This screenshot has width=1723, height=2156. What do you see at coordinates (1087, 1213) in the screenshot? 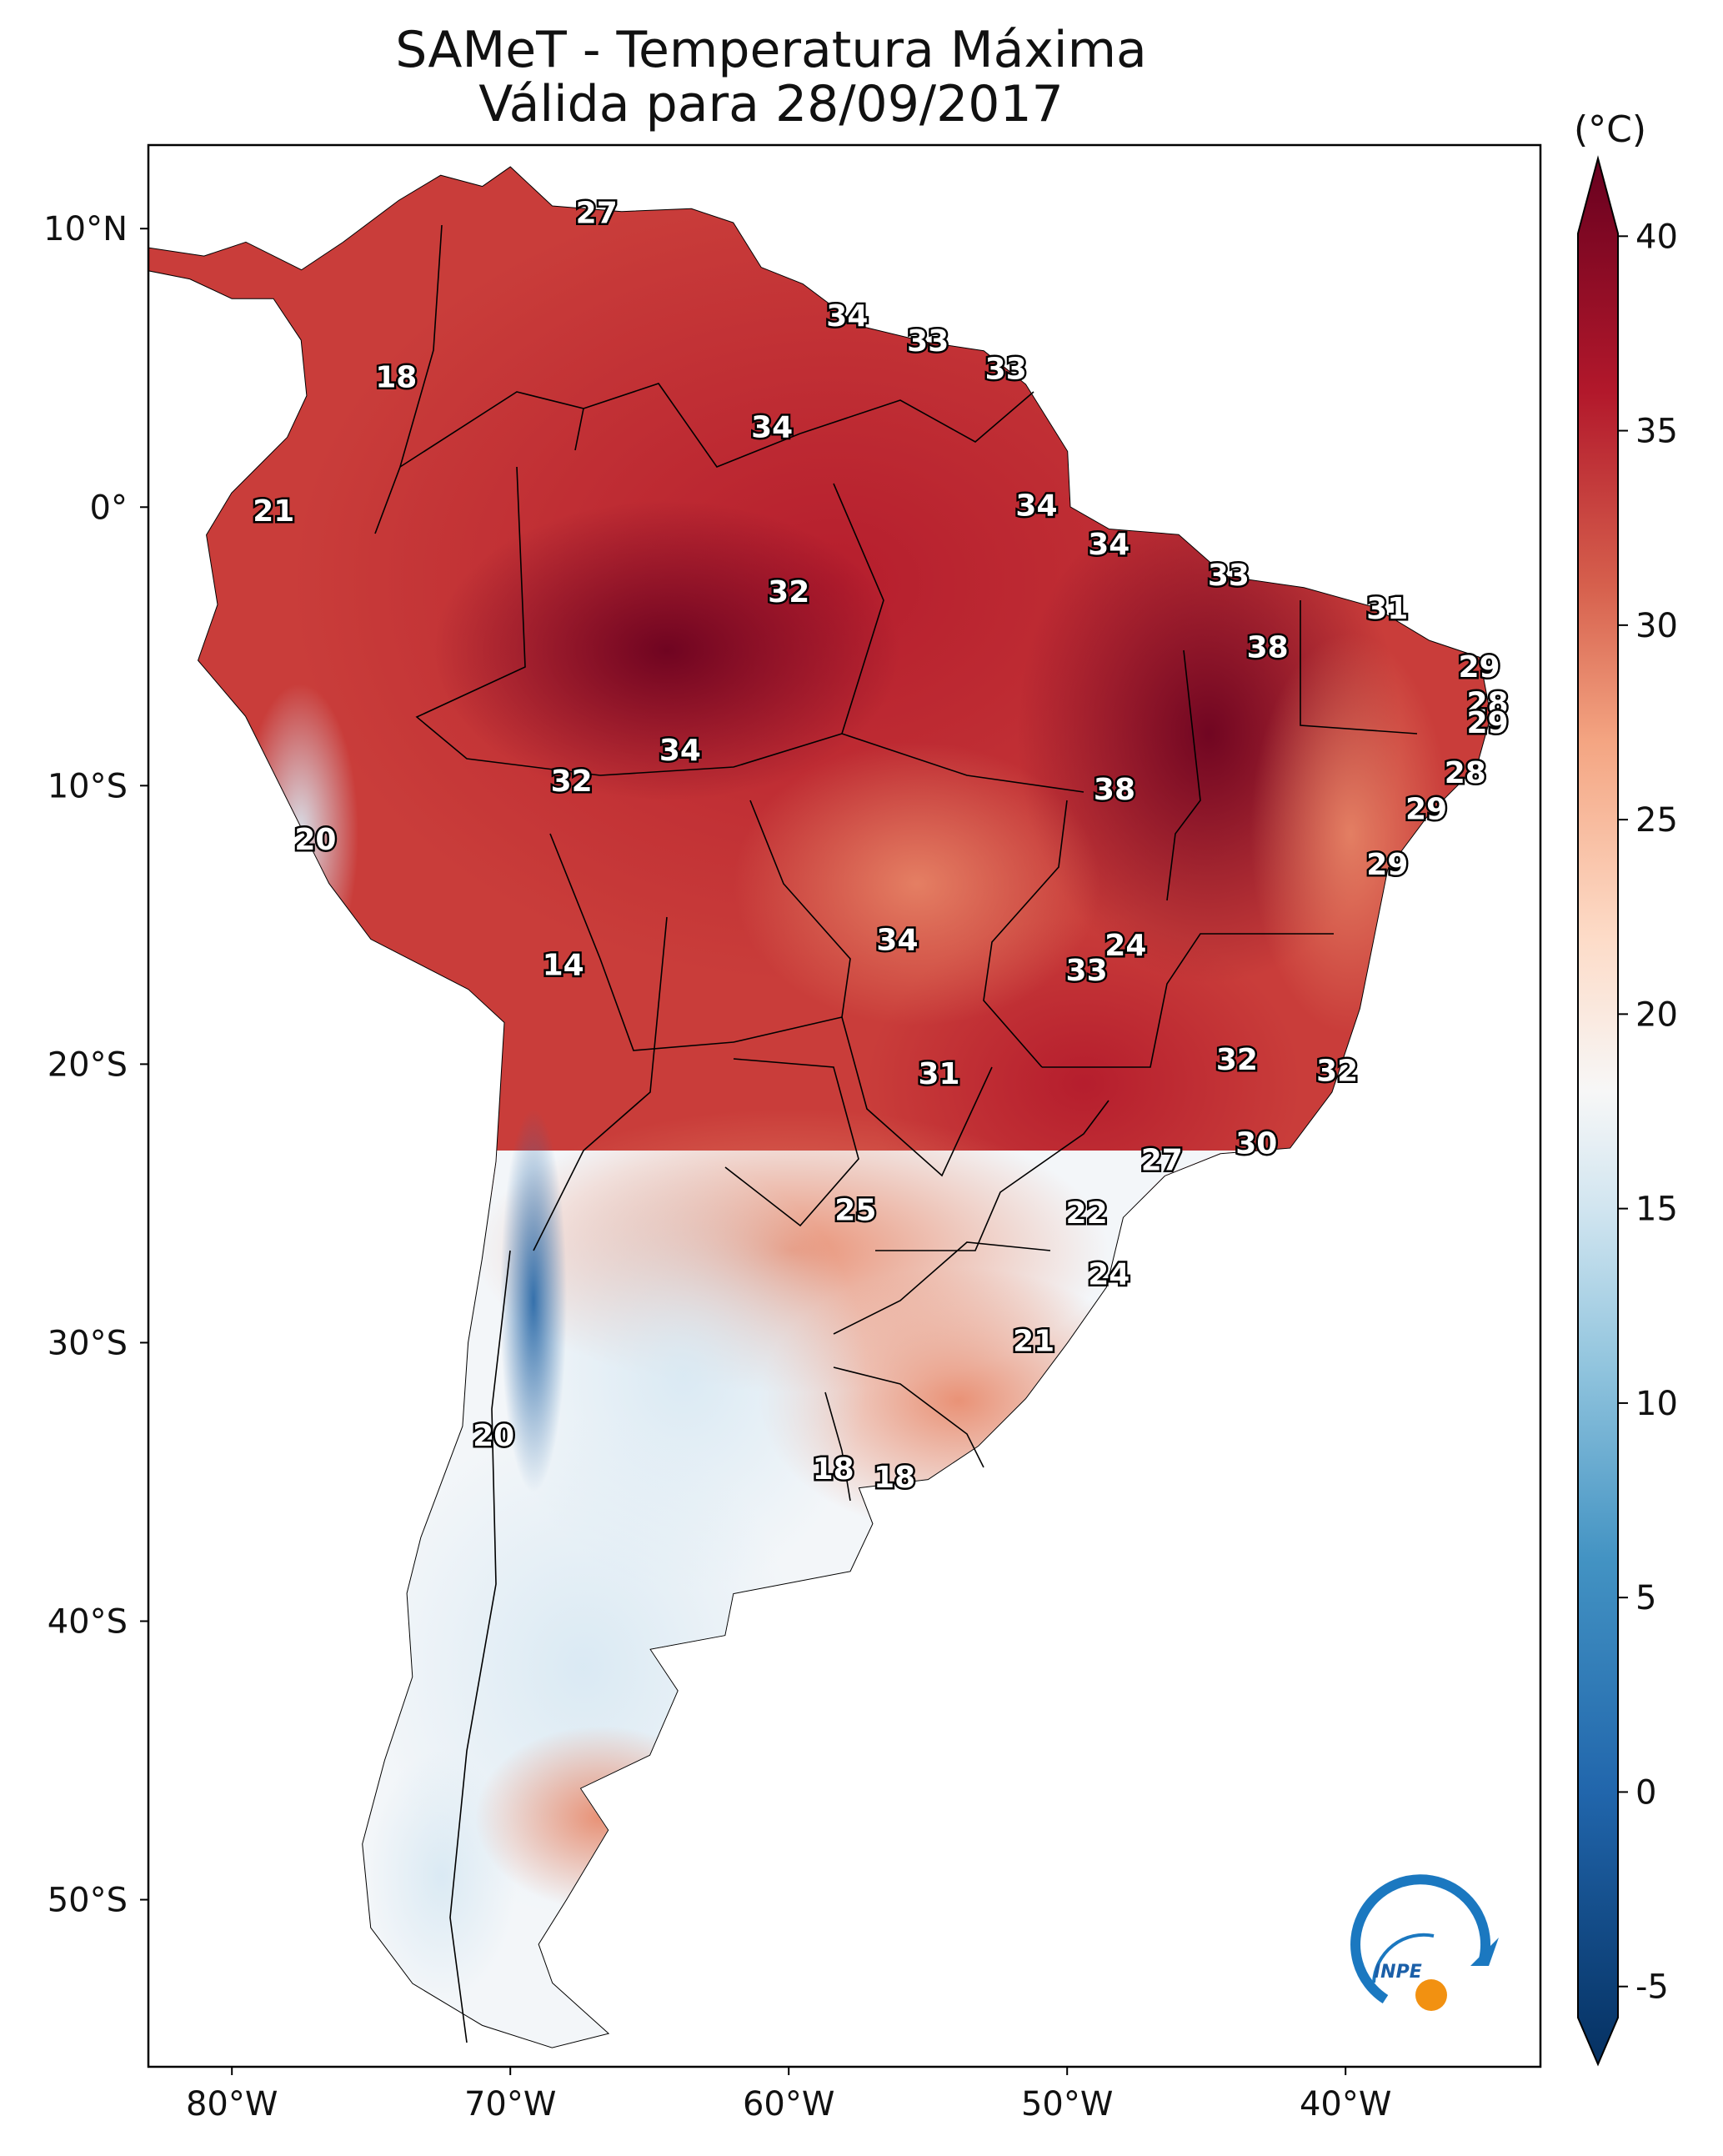
I see `station-temperature-label: 22` at bounding box center [1087, 1213].